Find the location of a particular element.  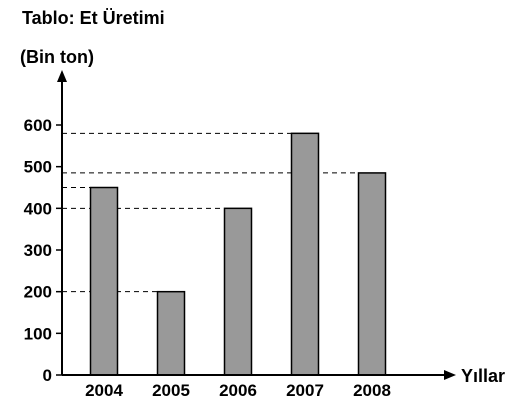

bar-2007 is located at coordinates (305, 254).